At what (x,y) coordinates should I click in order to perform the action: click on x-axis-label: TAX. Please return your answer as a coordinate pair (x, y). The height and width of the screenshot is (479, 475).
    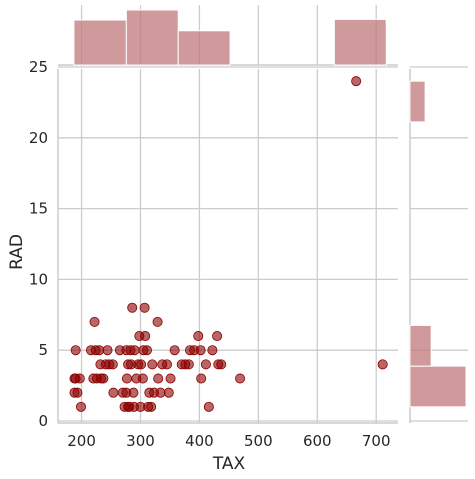
    Looking at the image, I should click on (229, 464).